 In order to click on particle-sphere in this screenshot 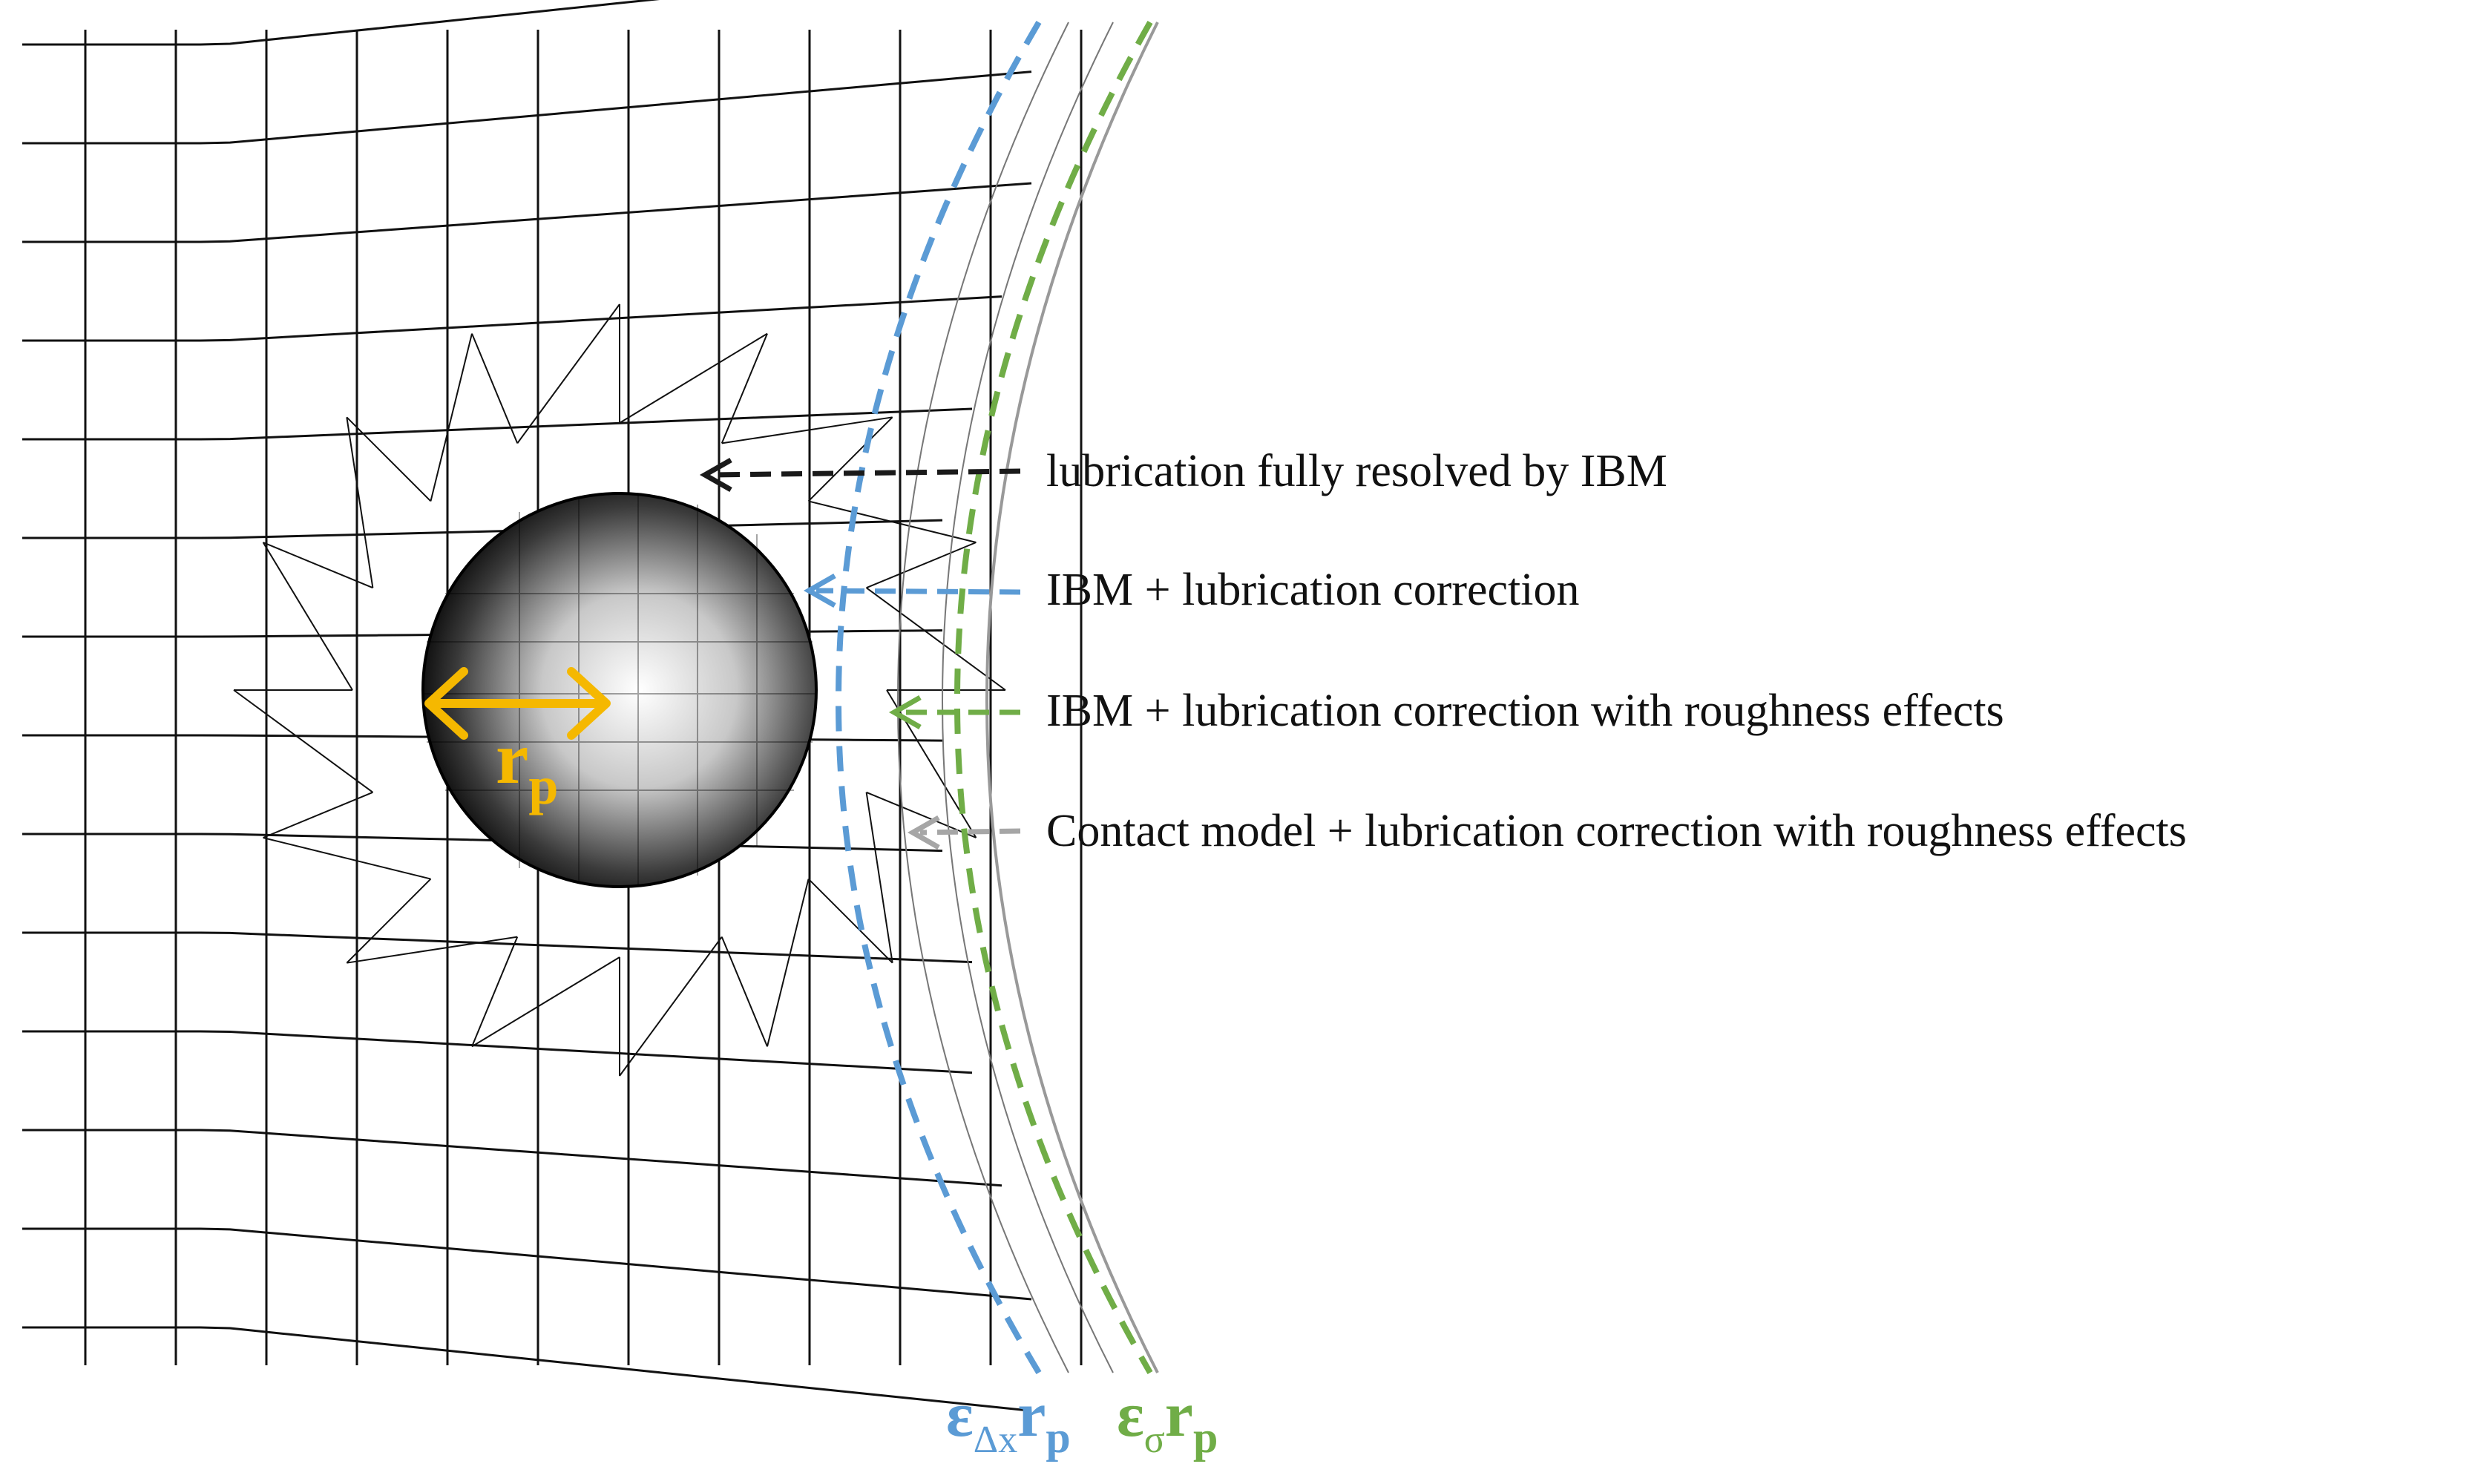, I will do `click(619, 690)`.